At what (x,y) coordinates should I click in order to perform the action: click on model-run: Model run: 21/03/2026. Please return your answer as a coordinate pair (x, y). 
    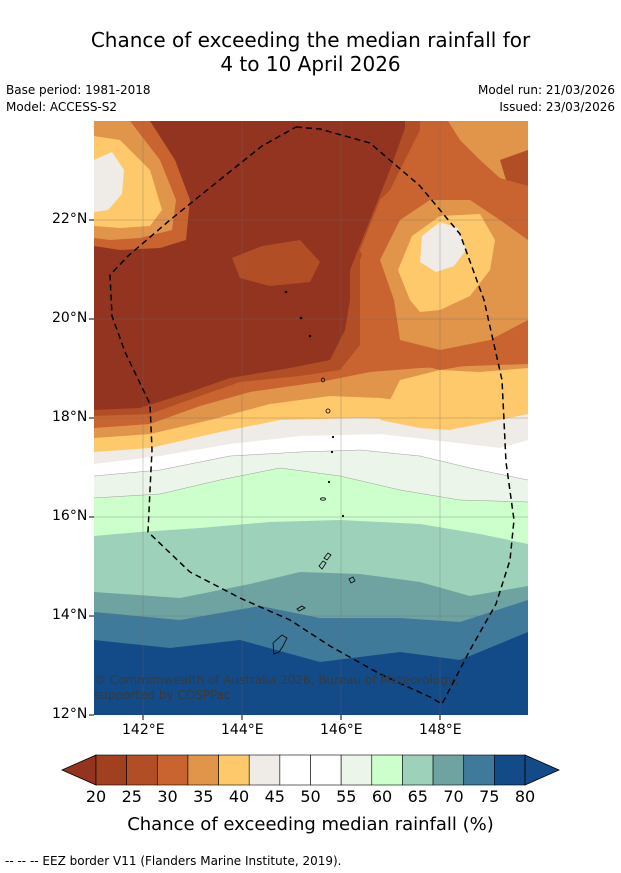
    Looking at the image, I should click on (546, 90).